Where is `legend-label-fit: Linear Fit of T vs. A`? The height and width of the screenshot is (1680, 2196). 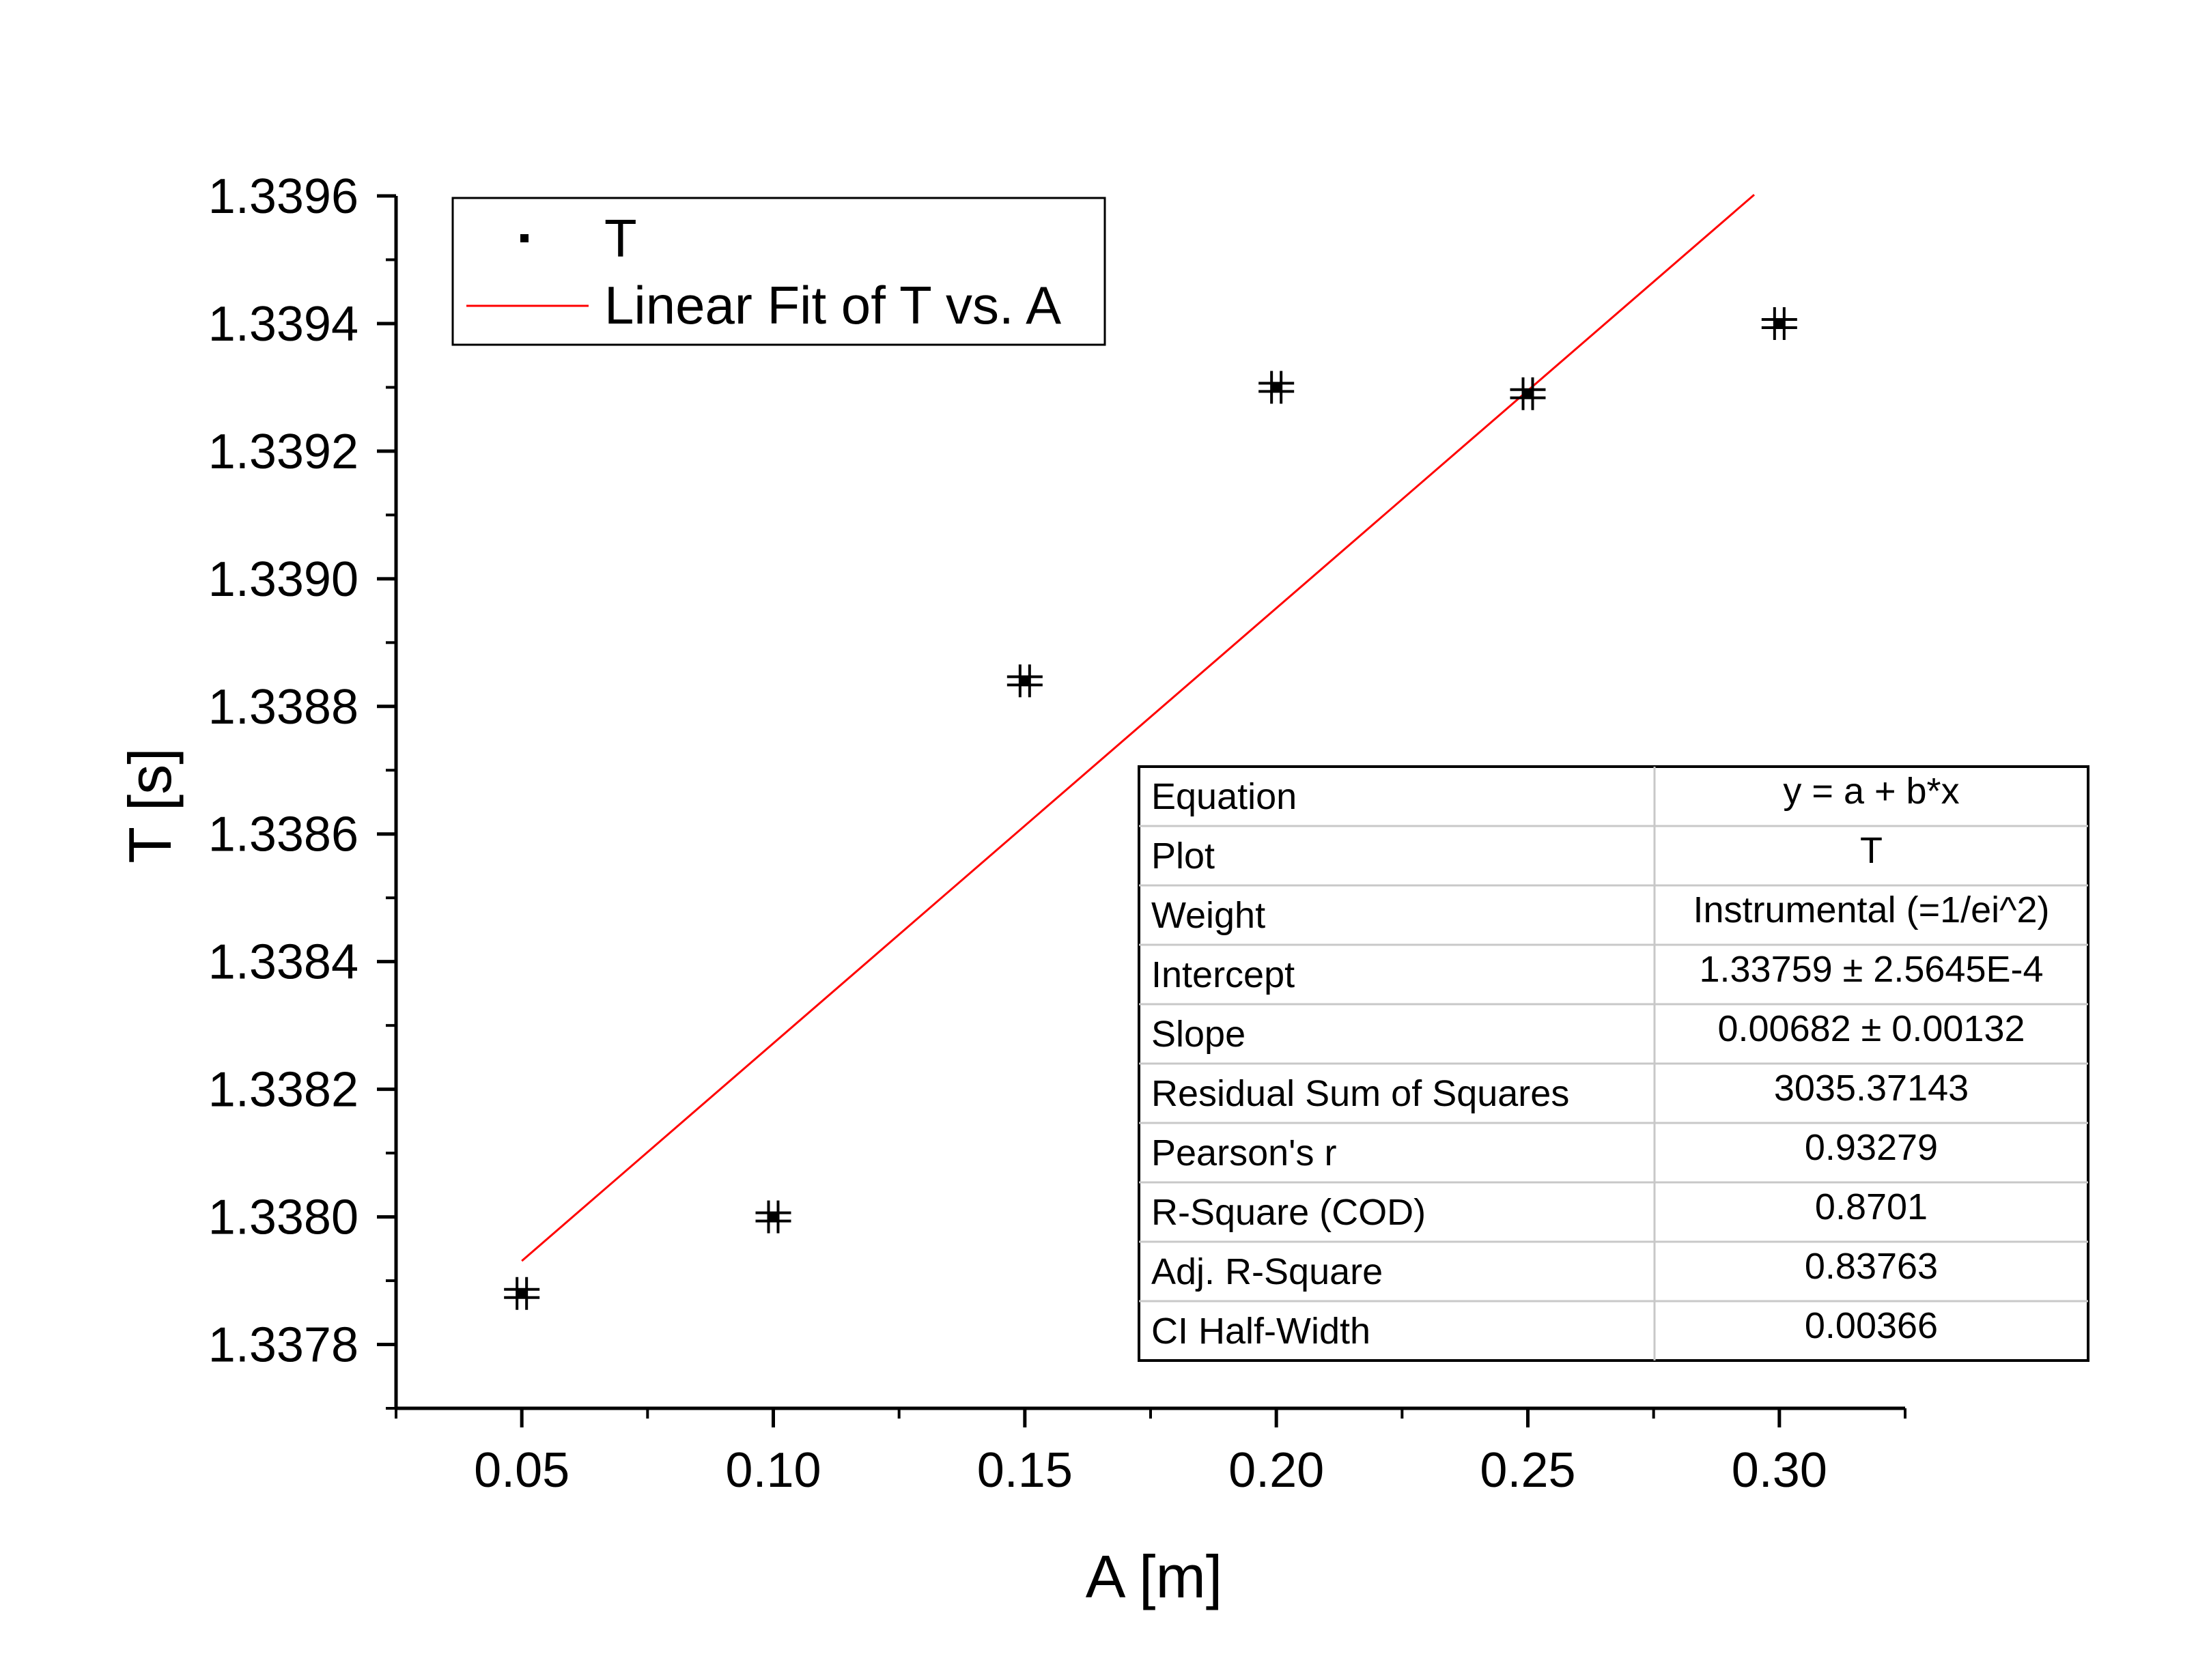 legend-label-fit: Linear Fit of T vs. A is located at coordinates (833, 305).